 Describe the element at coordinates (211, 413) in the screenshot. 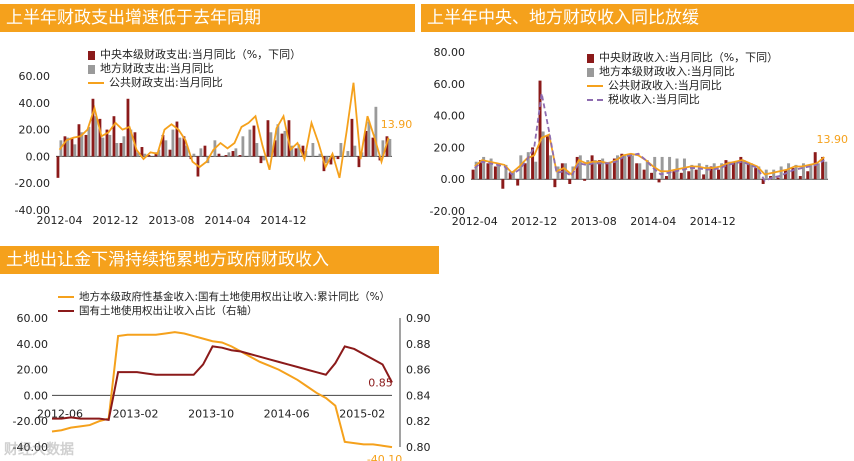

I see `x-tick-label: 2013-10` at that location.